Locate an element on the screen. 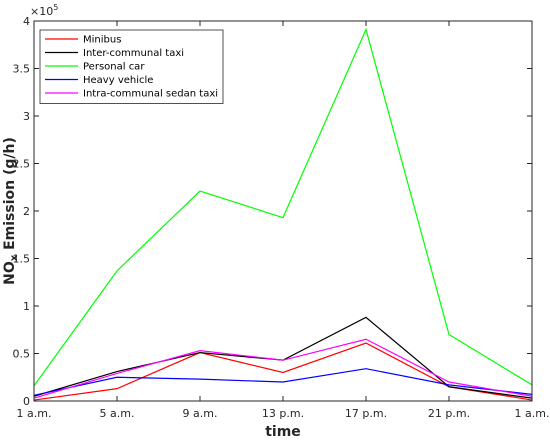 The width and height of the screenshot is (550, 442). series-line-intra-communal-sedan-taxi is located at coordinates (283, 368).